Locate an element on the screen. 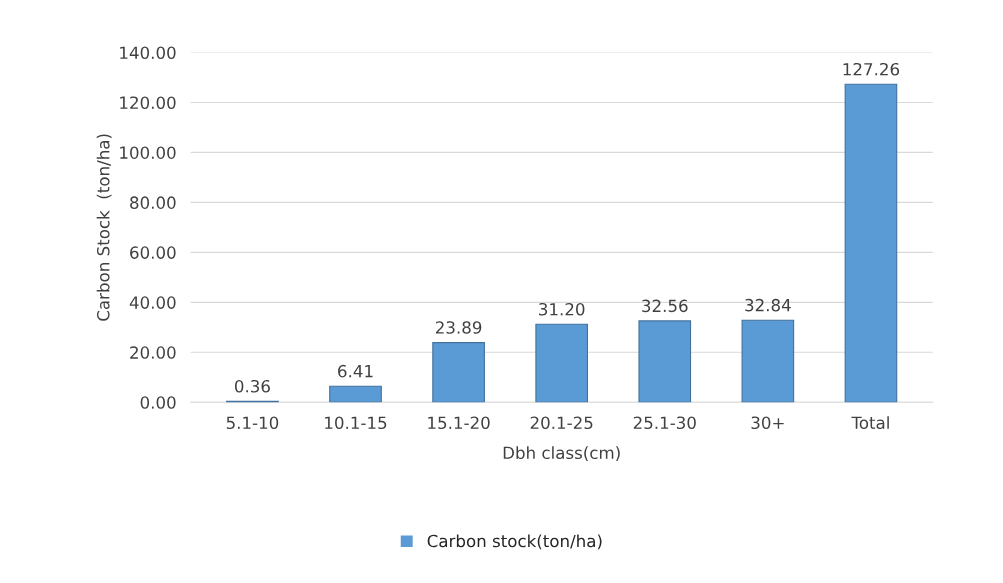 The height and width of the screenshot is (583, 1003). data-label: 6.41 is located at coordinates (355, 371).